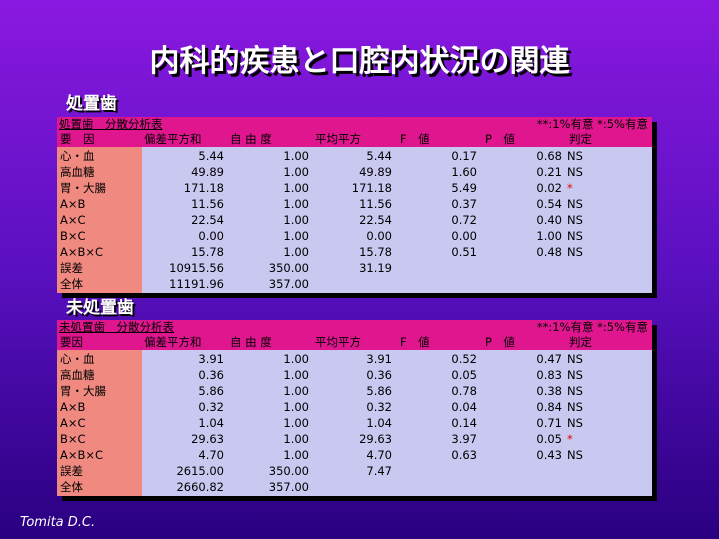  What do you see at coordinates (375, 204) in the screenshot?
I see `table-cell: 11.56` at bounding box center [375, 204].